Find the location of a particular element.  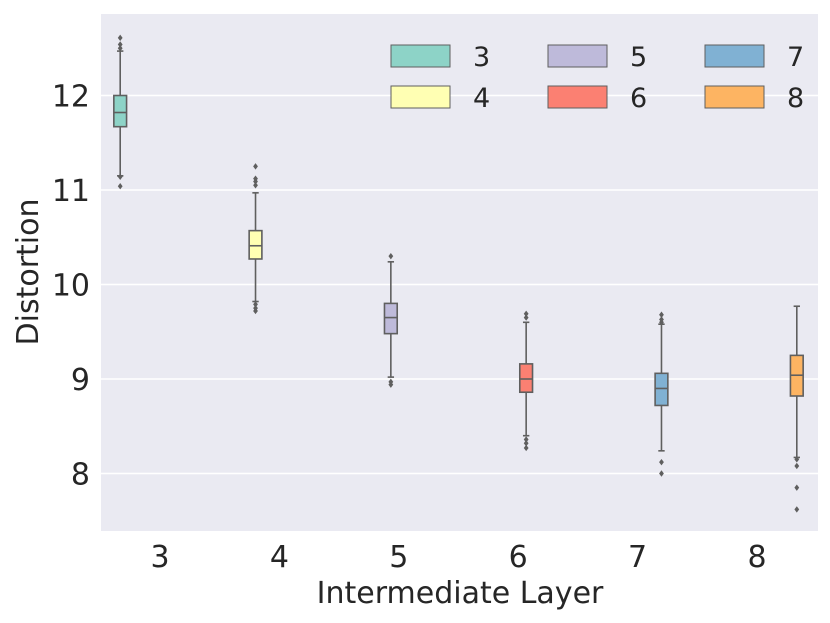

x-tick-3: 3 is located at coordinates (159, 557).